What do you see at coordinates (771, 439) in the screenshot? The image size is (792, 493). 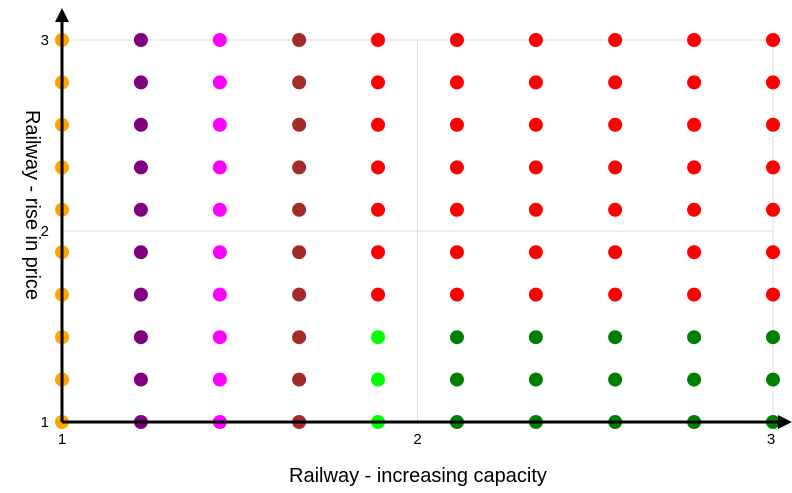 I see `x-tick-label: 3` at bounding box center [771, 439].